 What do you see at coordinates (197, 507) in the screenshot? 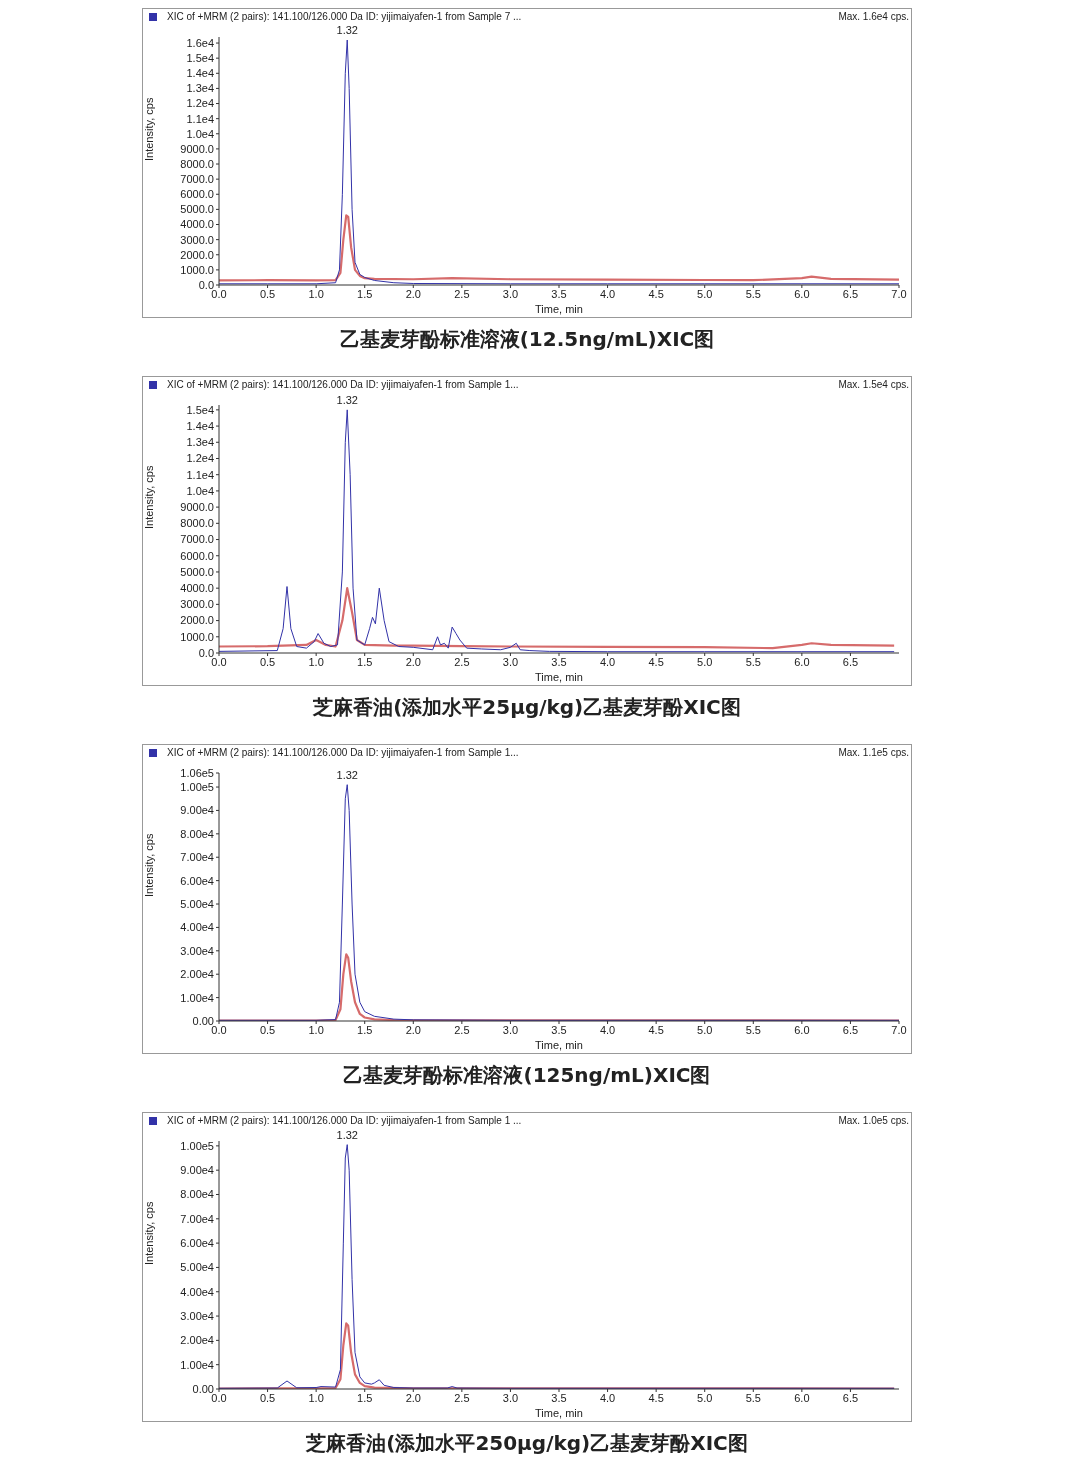
I see `y-tick-label: 9000.0` at bounding box center [197, 507].